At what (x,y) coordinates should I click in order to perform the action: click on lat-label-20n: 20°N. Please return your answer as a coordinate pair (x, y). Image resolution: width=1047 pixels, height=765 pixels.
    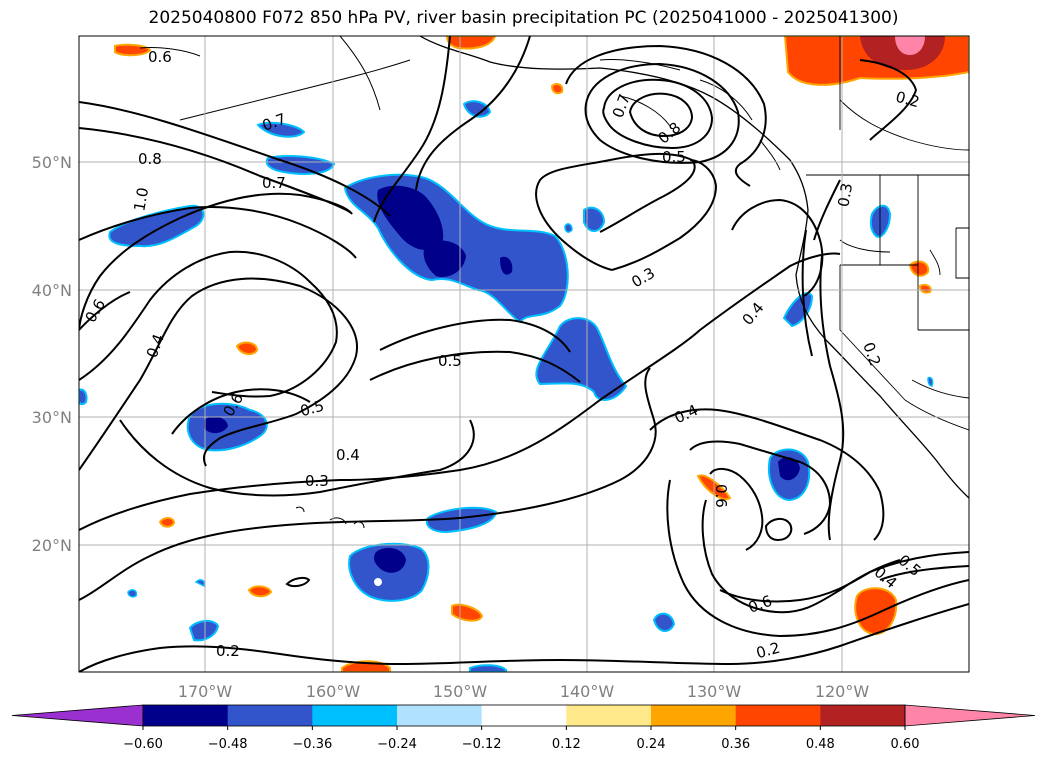
    Looking at the image, I should click on (52, 545).